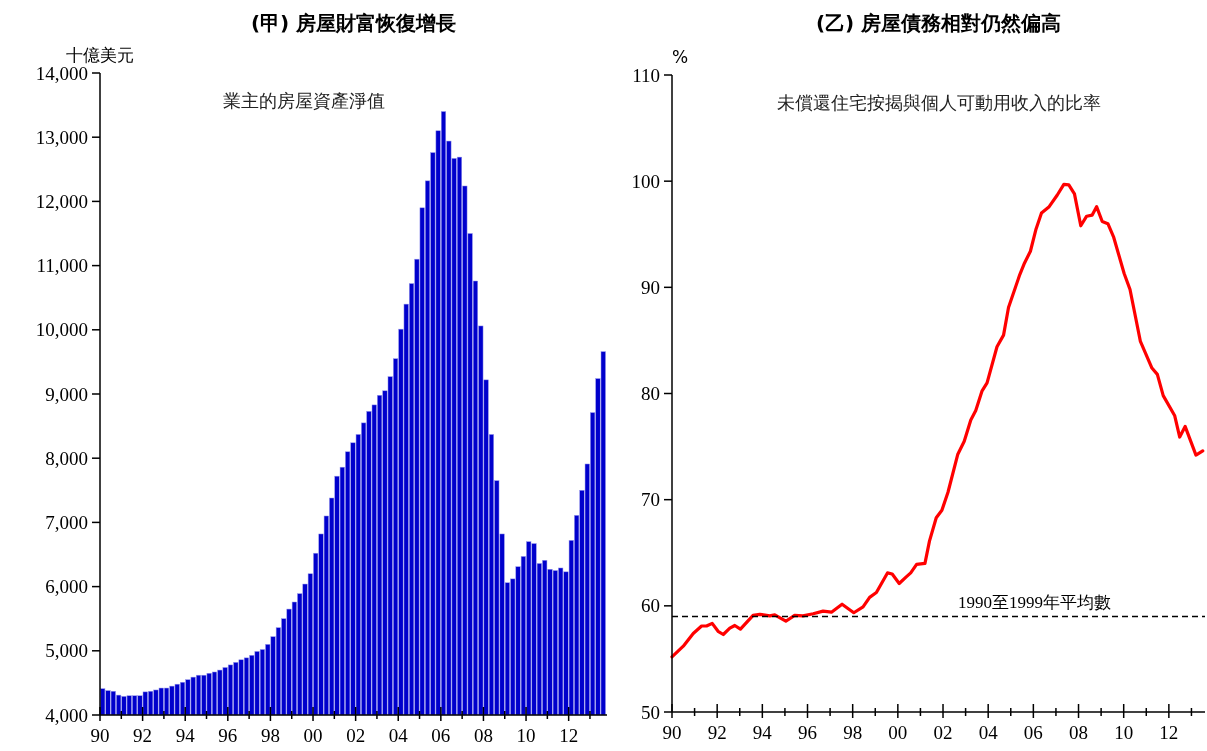 This screenshot has height=751, width=1207. Describe the element at coordinates (650, 287) in the screenshot. I see `y-tick-label: 90` at that location.